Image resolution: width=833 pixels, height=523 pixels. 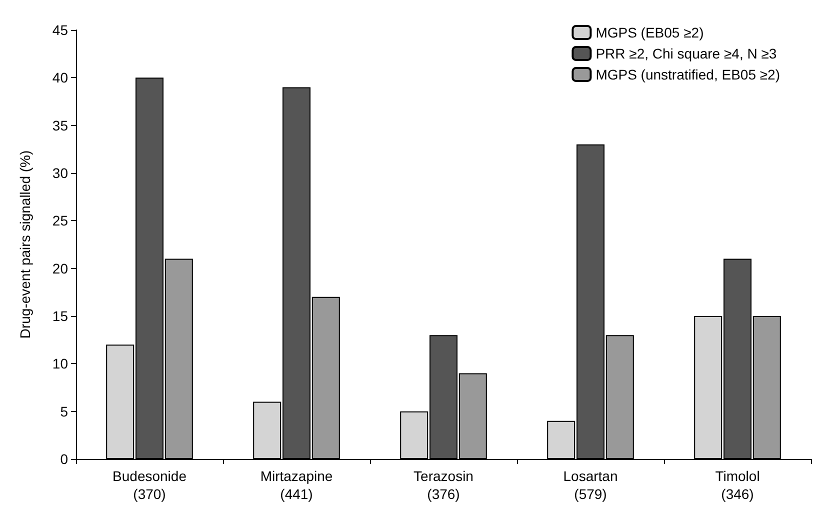 What do you see at coordinates (60, 30) in the screenshot?
I see `y-tick-label: 45` at bounding box center [60, 30].